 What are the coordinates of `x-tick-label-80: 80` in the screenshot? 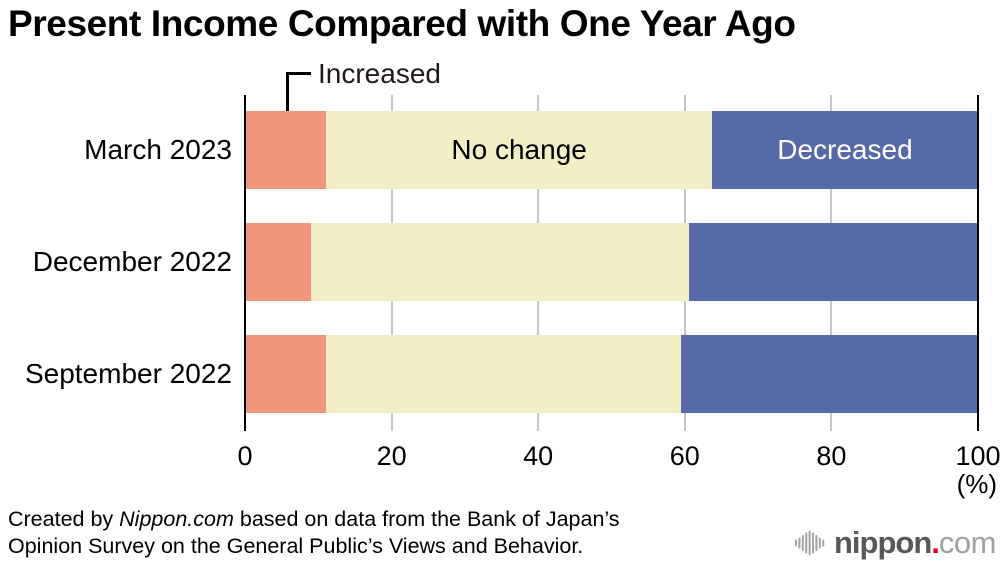 It's located at (831, 456).